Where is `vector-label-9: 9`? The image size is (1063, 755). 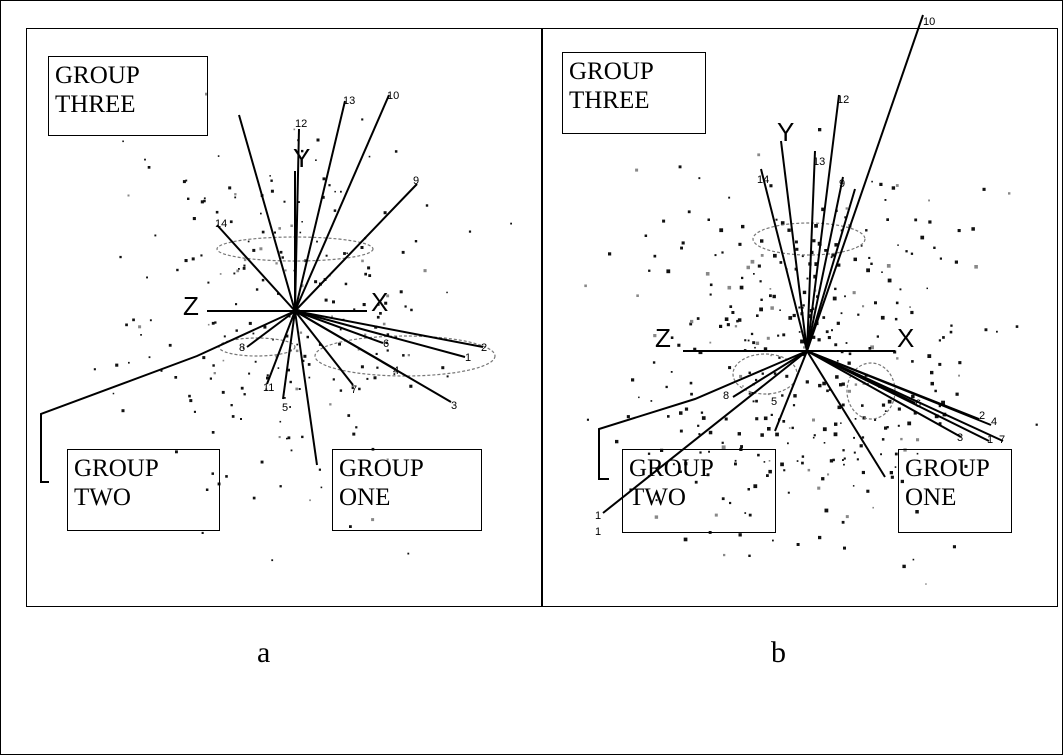
vector-label-9: 9 is located at coordinates (416, 181).